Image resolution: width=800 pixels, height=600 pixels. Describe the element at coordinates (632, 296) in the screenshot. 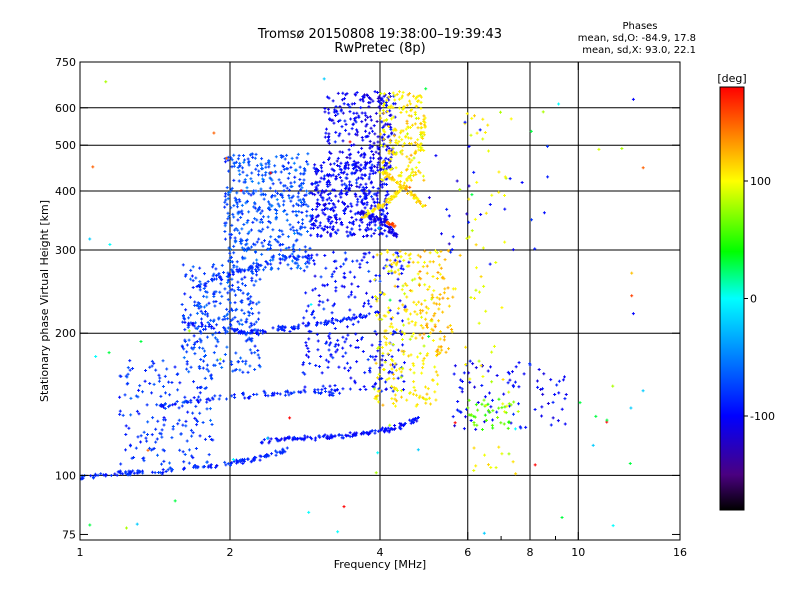

I see `isolated-point` at that location.